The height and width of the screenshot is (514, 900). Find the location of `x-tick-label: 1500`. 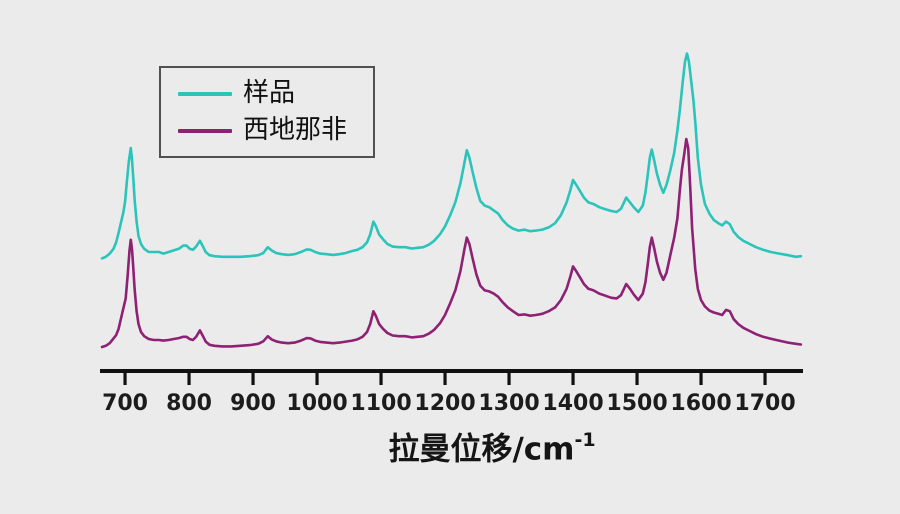

x-tick-label: 1500 is located at coordinates (636, 403).